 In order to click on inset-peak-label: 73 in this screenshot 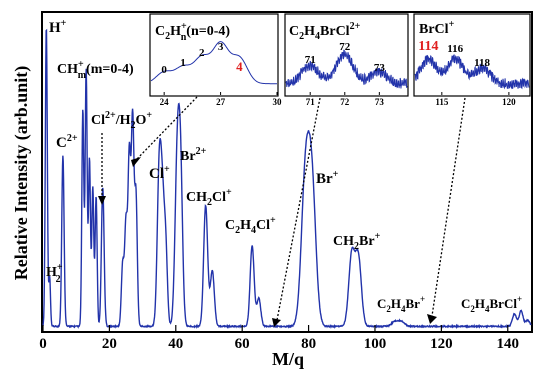, I will do `click(380, 68)`.